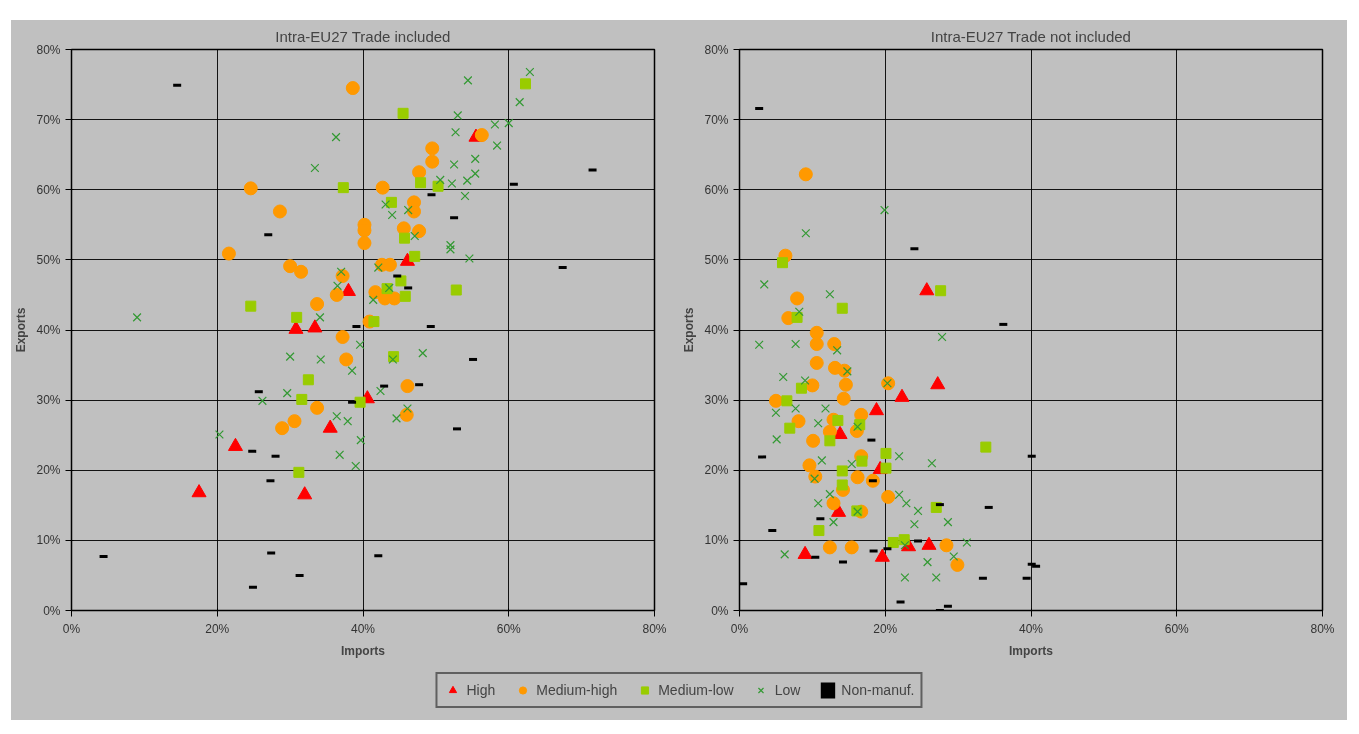  Describe the element at coordinates (481, 690) in the screenshot. I see `legend-label: High` at that location.